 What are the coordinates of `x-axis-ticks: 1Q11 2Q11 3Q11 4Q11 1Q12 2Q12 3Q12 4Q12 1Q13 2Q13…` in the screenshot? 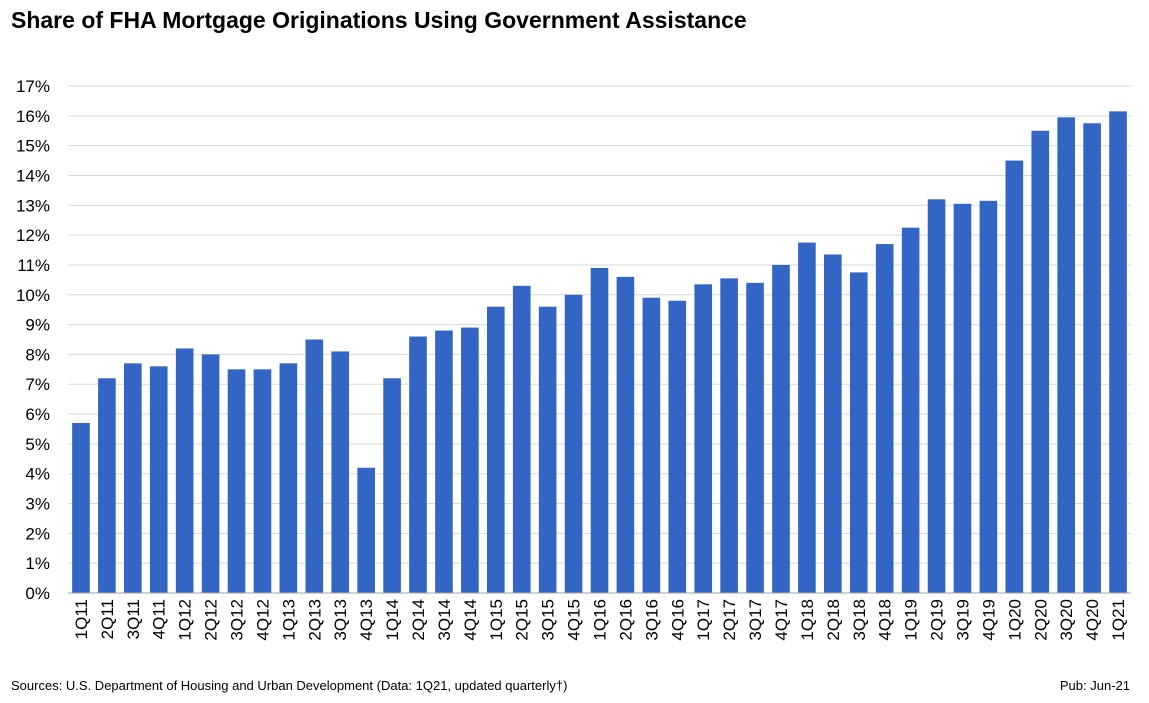 It's located at (600, 620).